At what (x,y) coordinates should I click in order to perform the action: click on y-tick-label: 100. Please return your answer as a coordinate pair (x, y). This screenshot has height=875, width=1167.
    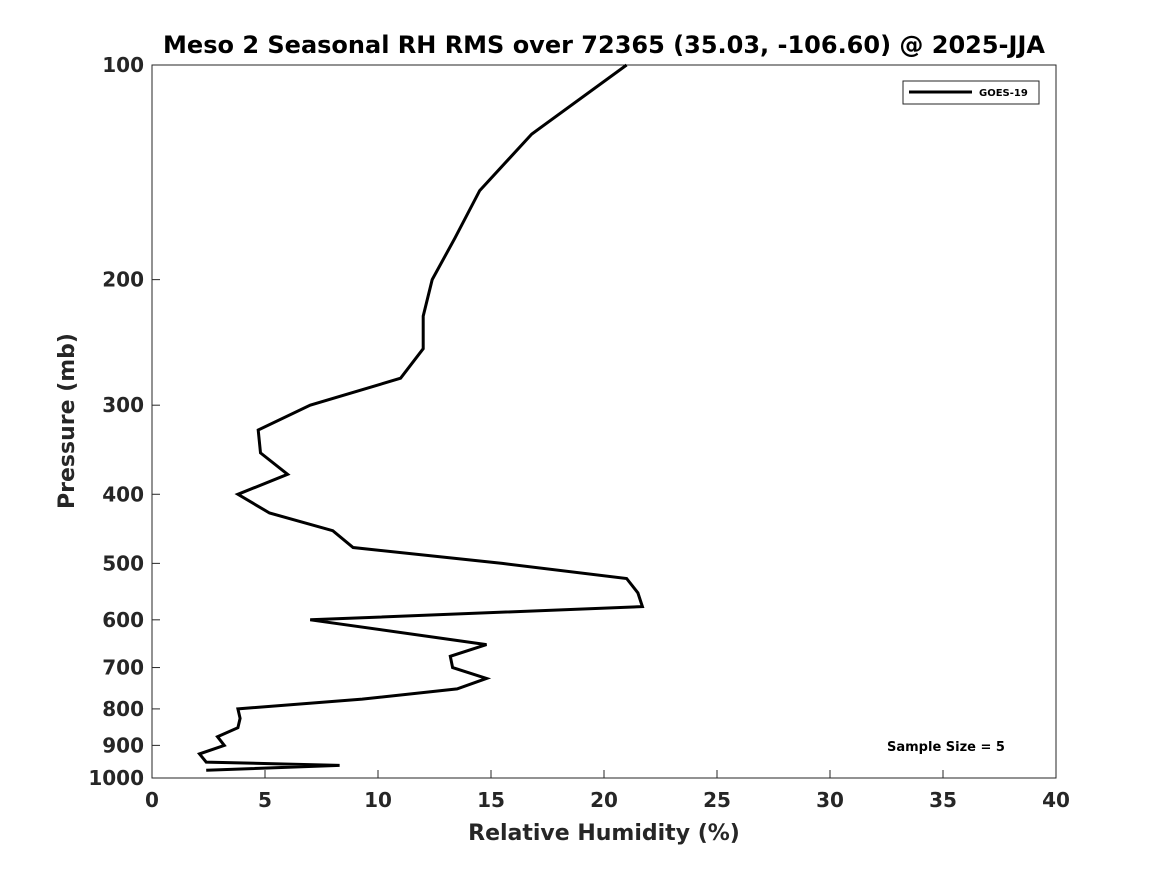
    Looking at the image, I should click on (123, 65).